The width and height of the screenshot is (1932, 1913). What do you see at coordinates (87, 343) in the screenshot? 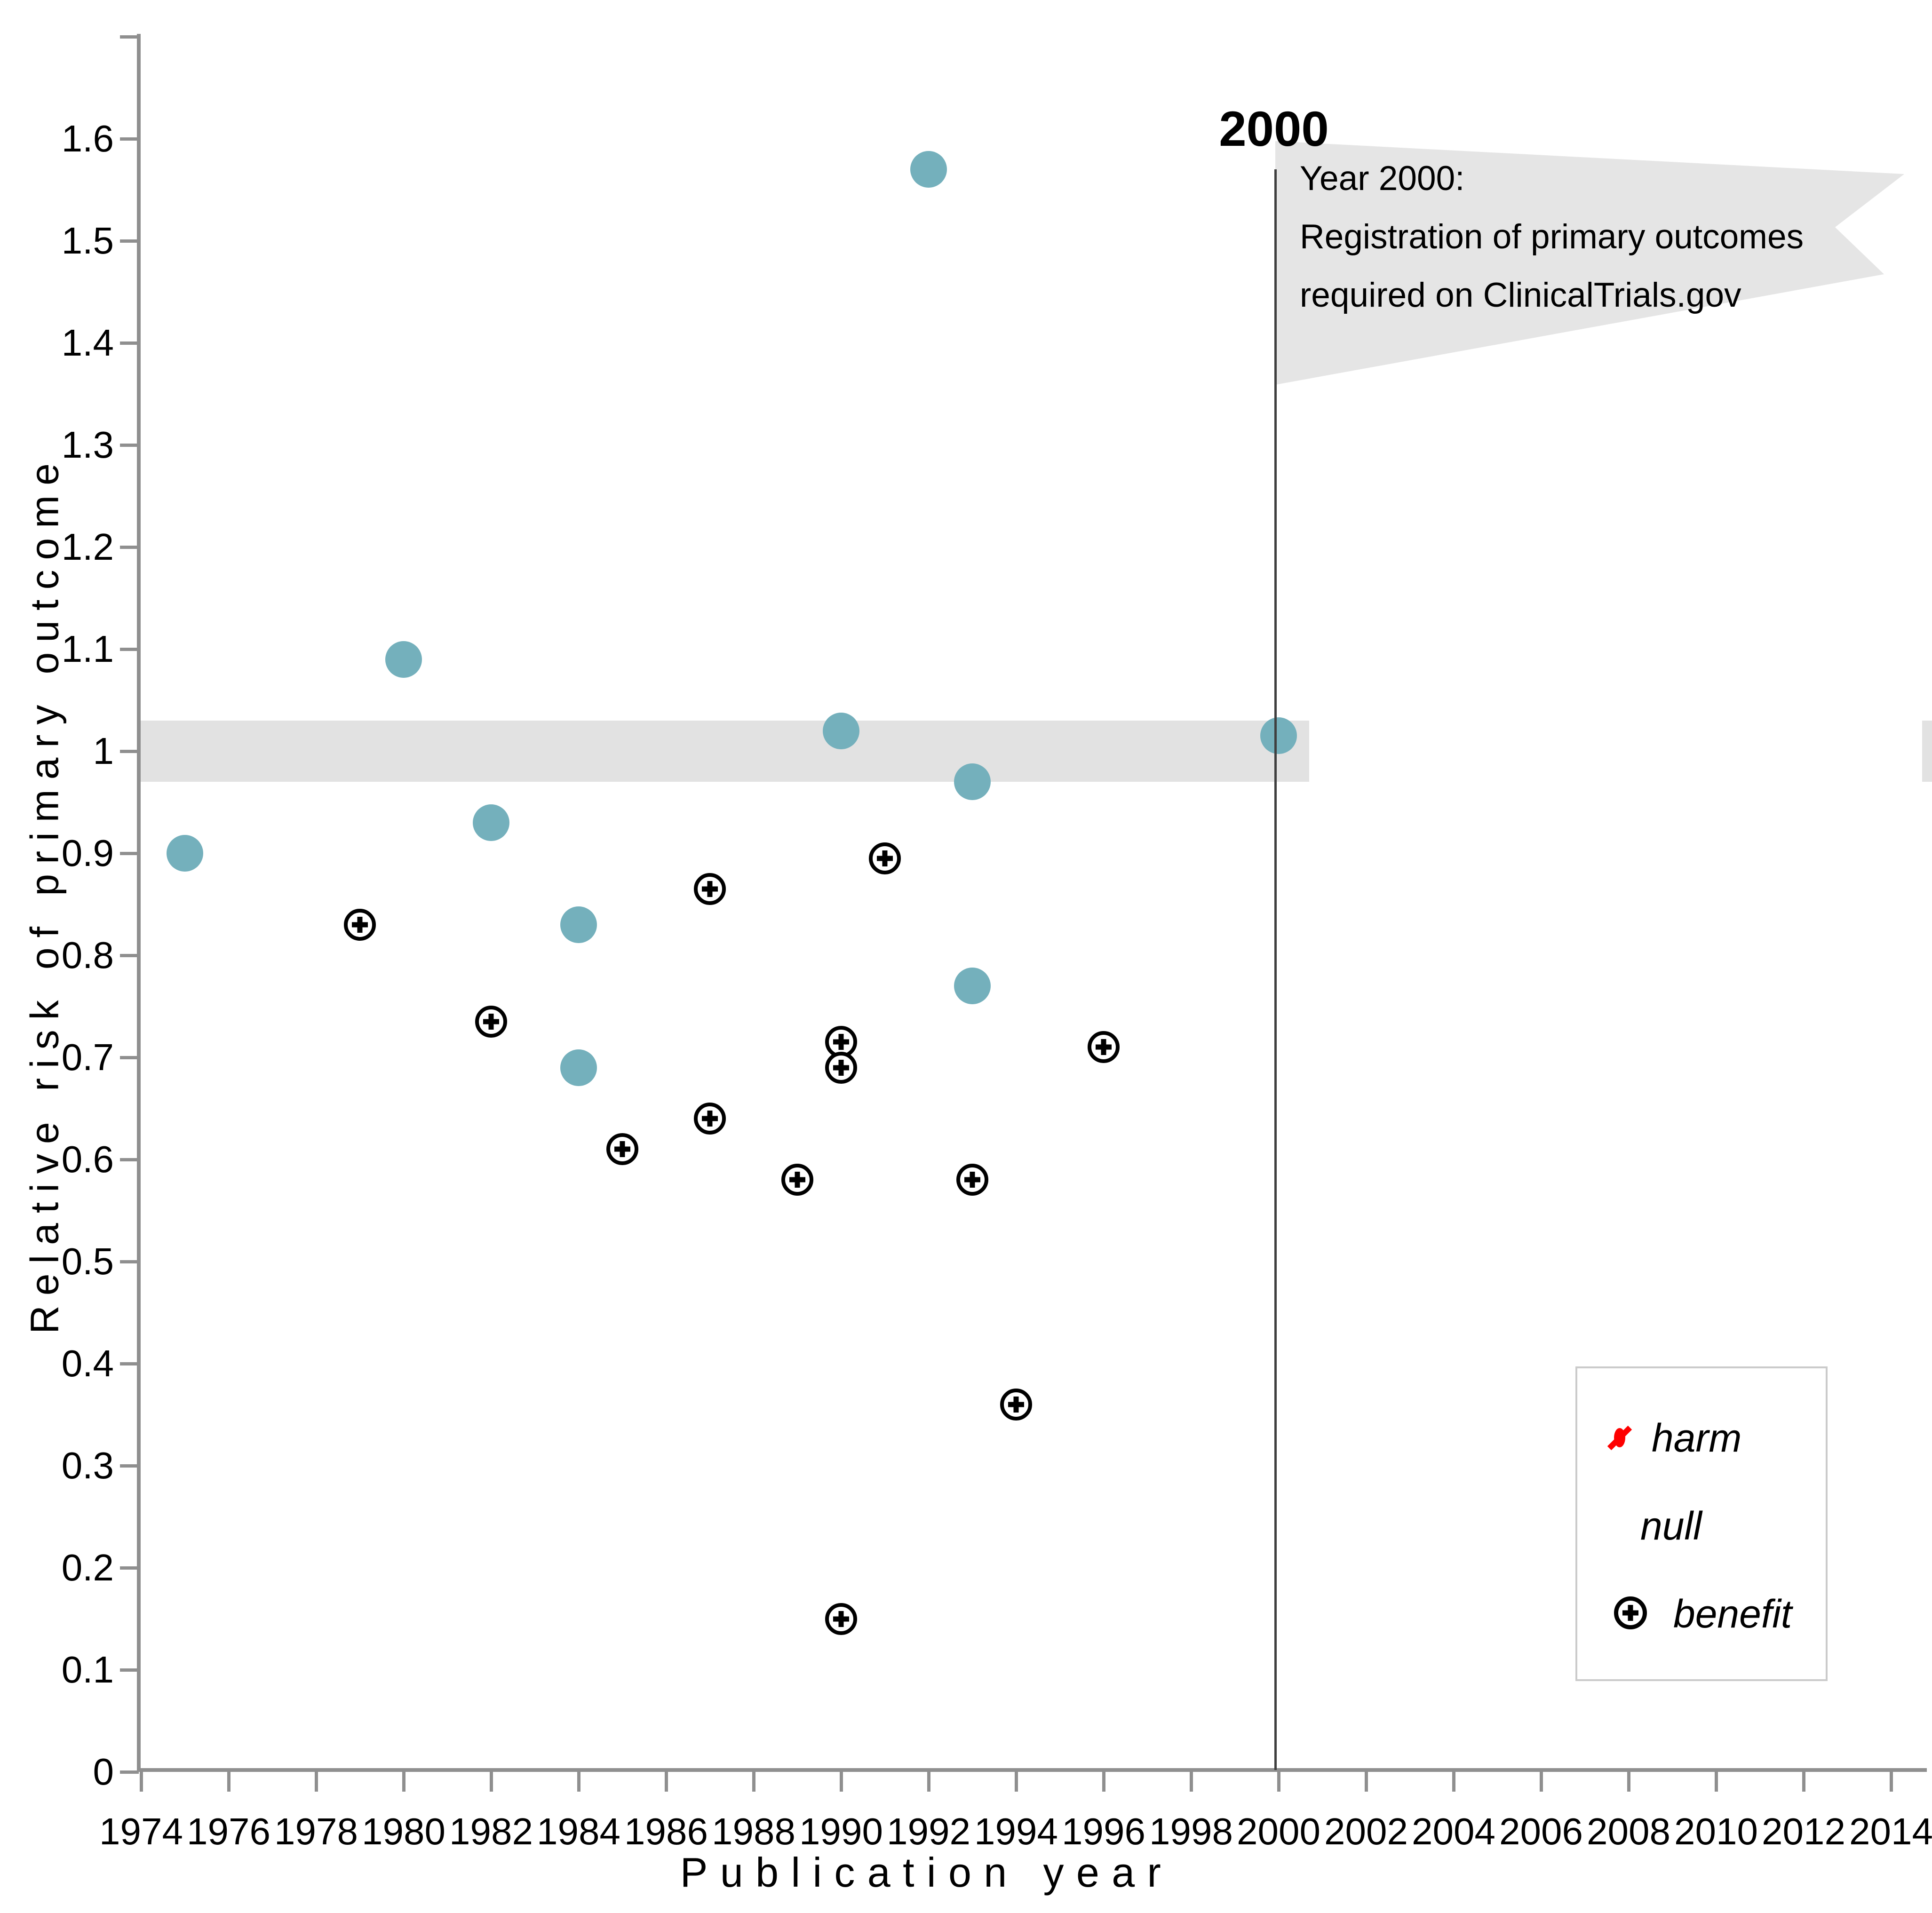
I see `y-tick-label: 1.4` at bounding box center [87, 343].